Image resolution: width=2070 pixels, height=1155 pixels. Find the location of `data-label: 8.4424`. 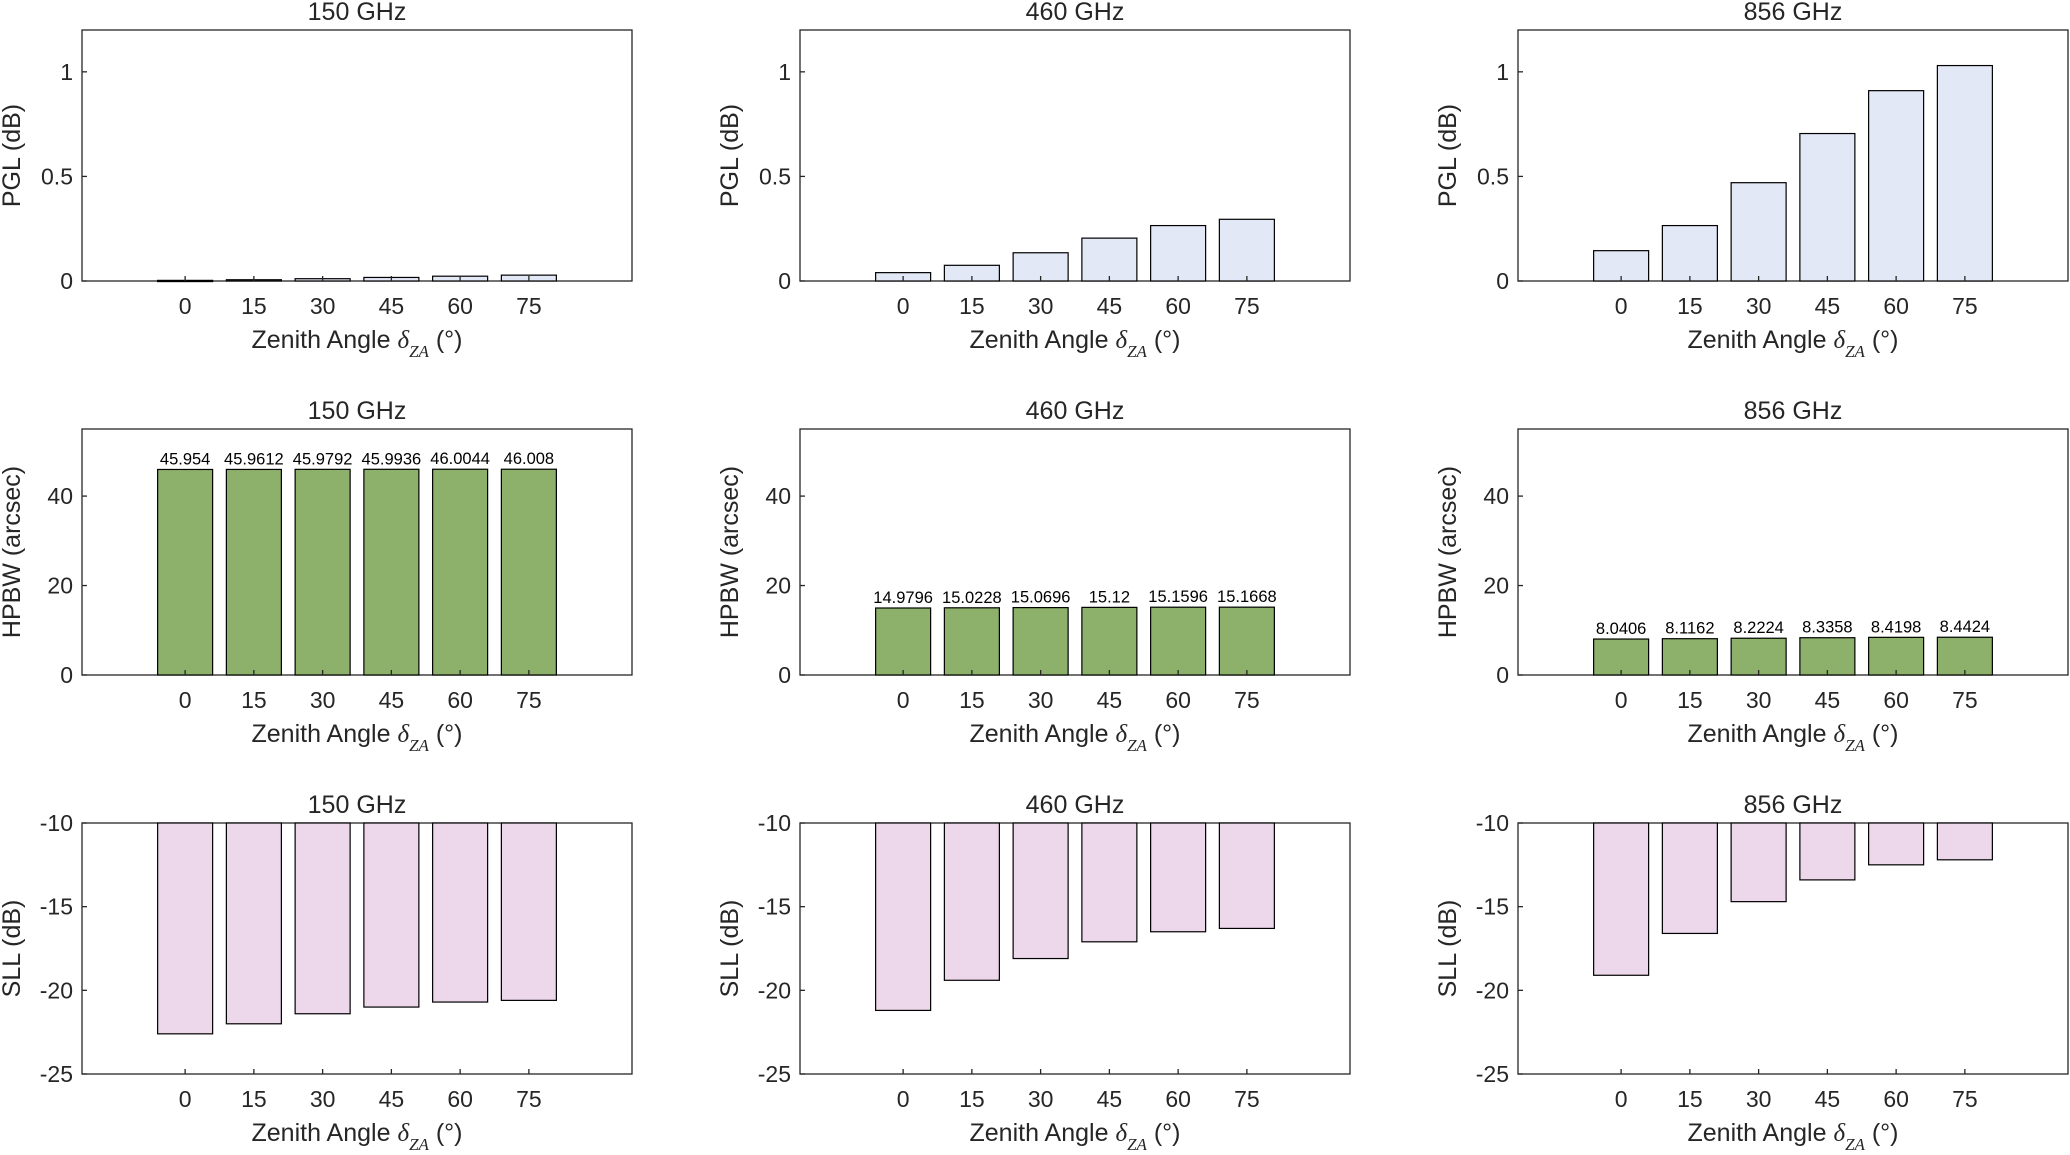

data-label: 8.4424 is located at coordinates (1965, 627).